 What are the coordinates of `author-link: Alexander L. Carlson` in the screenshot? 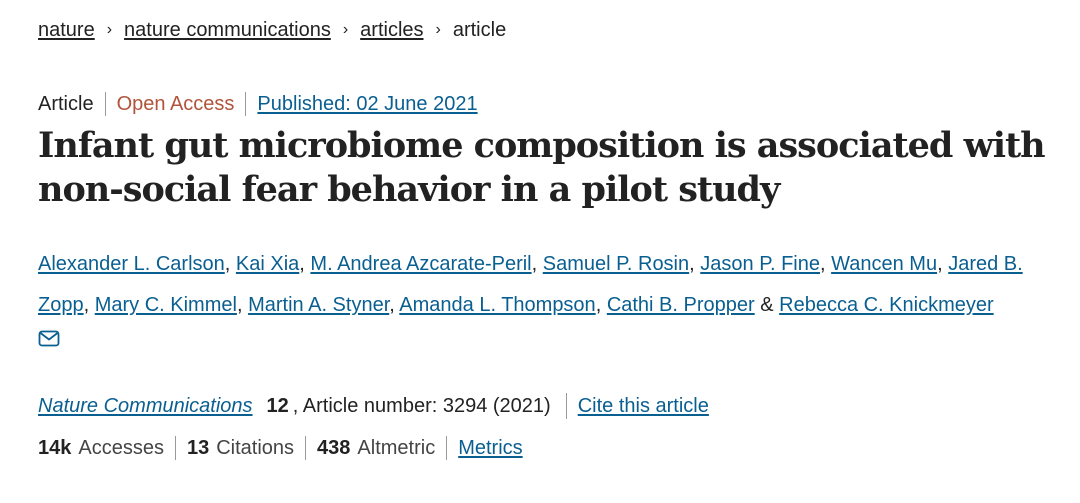 It's located at (131, 264).